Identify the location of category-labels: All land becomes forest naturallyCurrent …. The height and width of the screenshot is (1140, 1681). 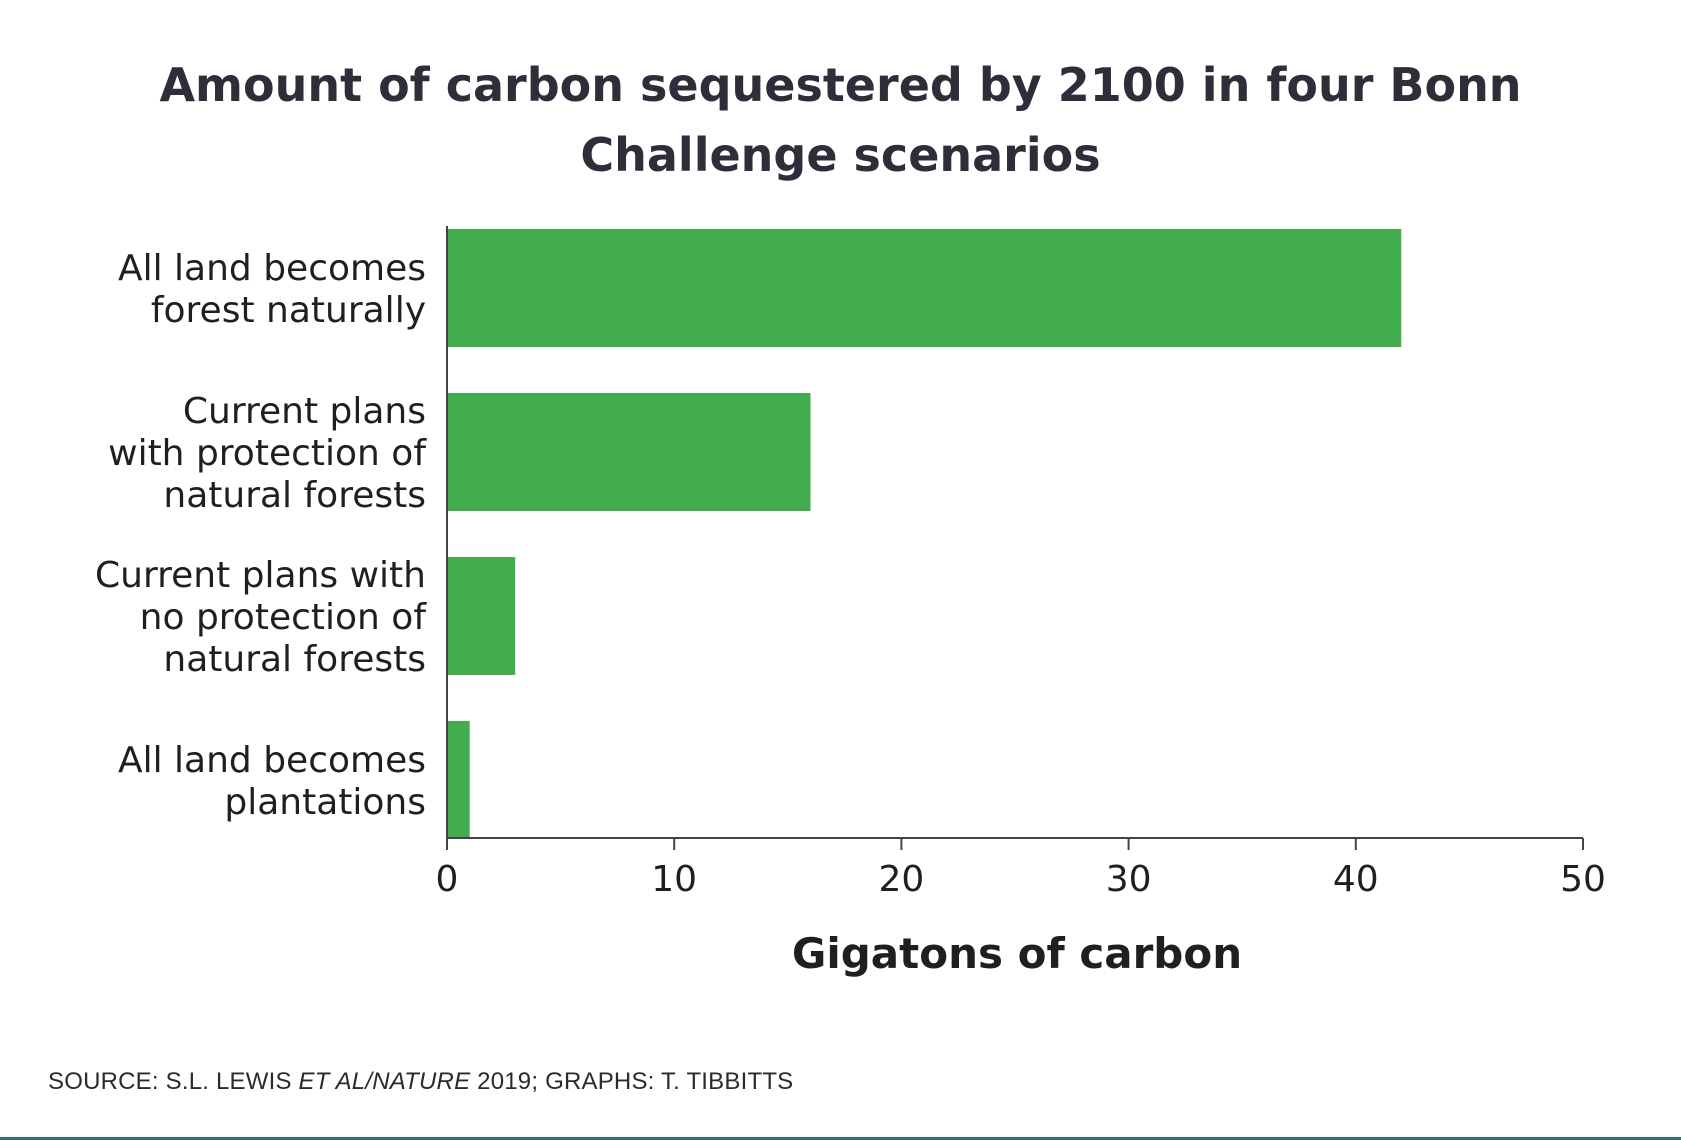
(261, 535).